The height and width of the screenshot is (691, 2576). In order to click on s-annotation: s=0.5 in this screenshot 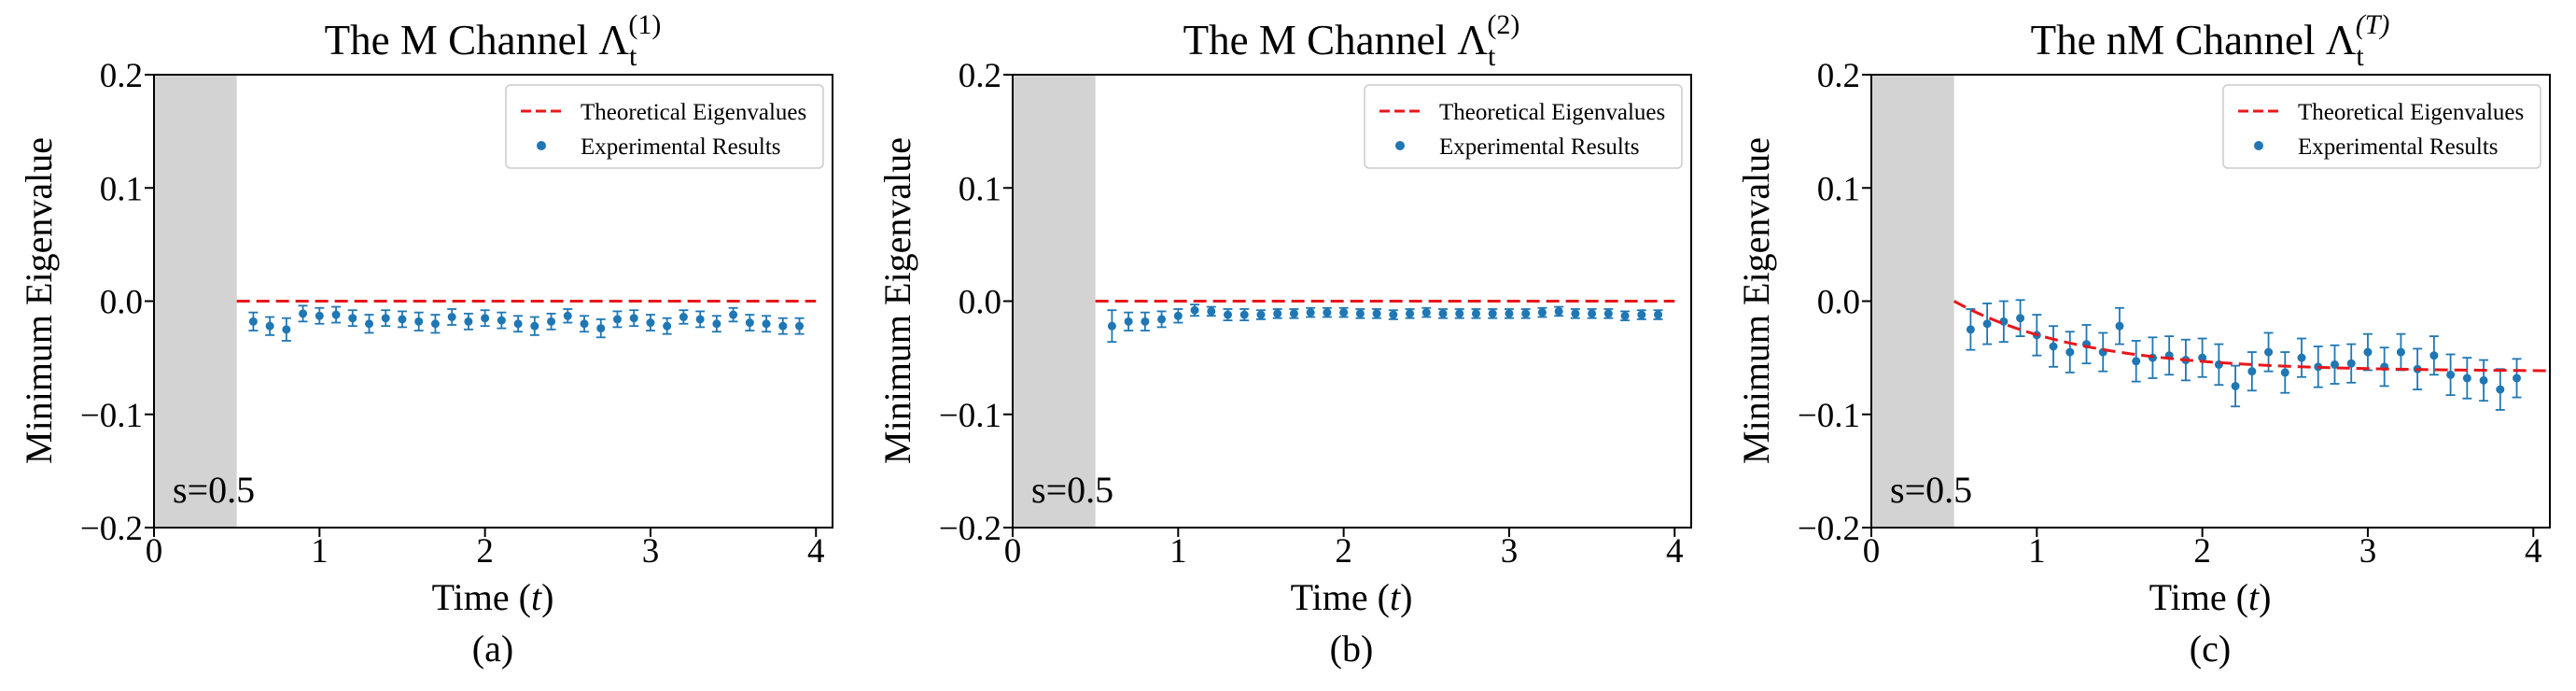, I will do `click(1931, 490)`.